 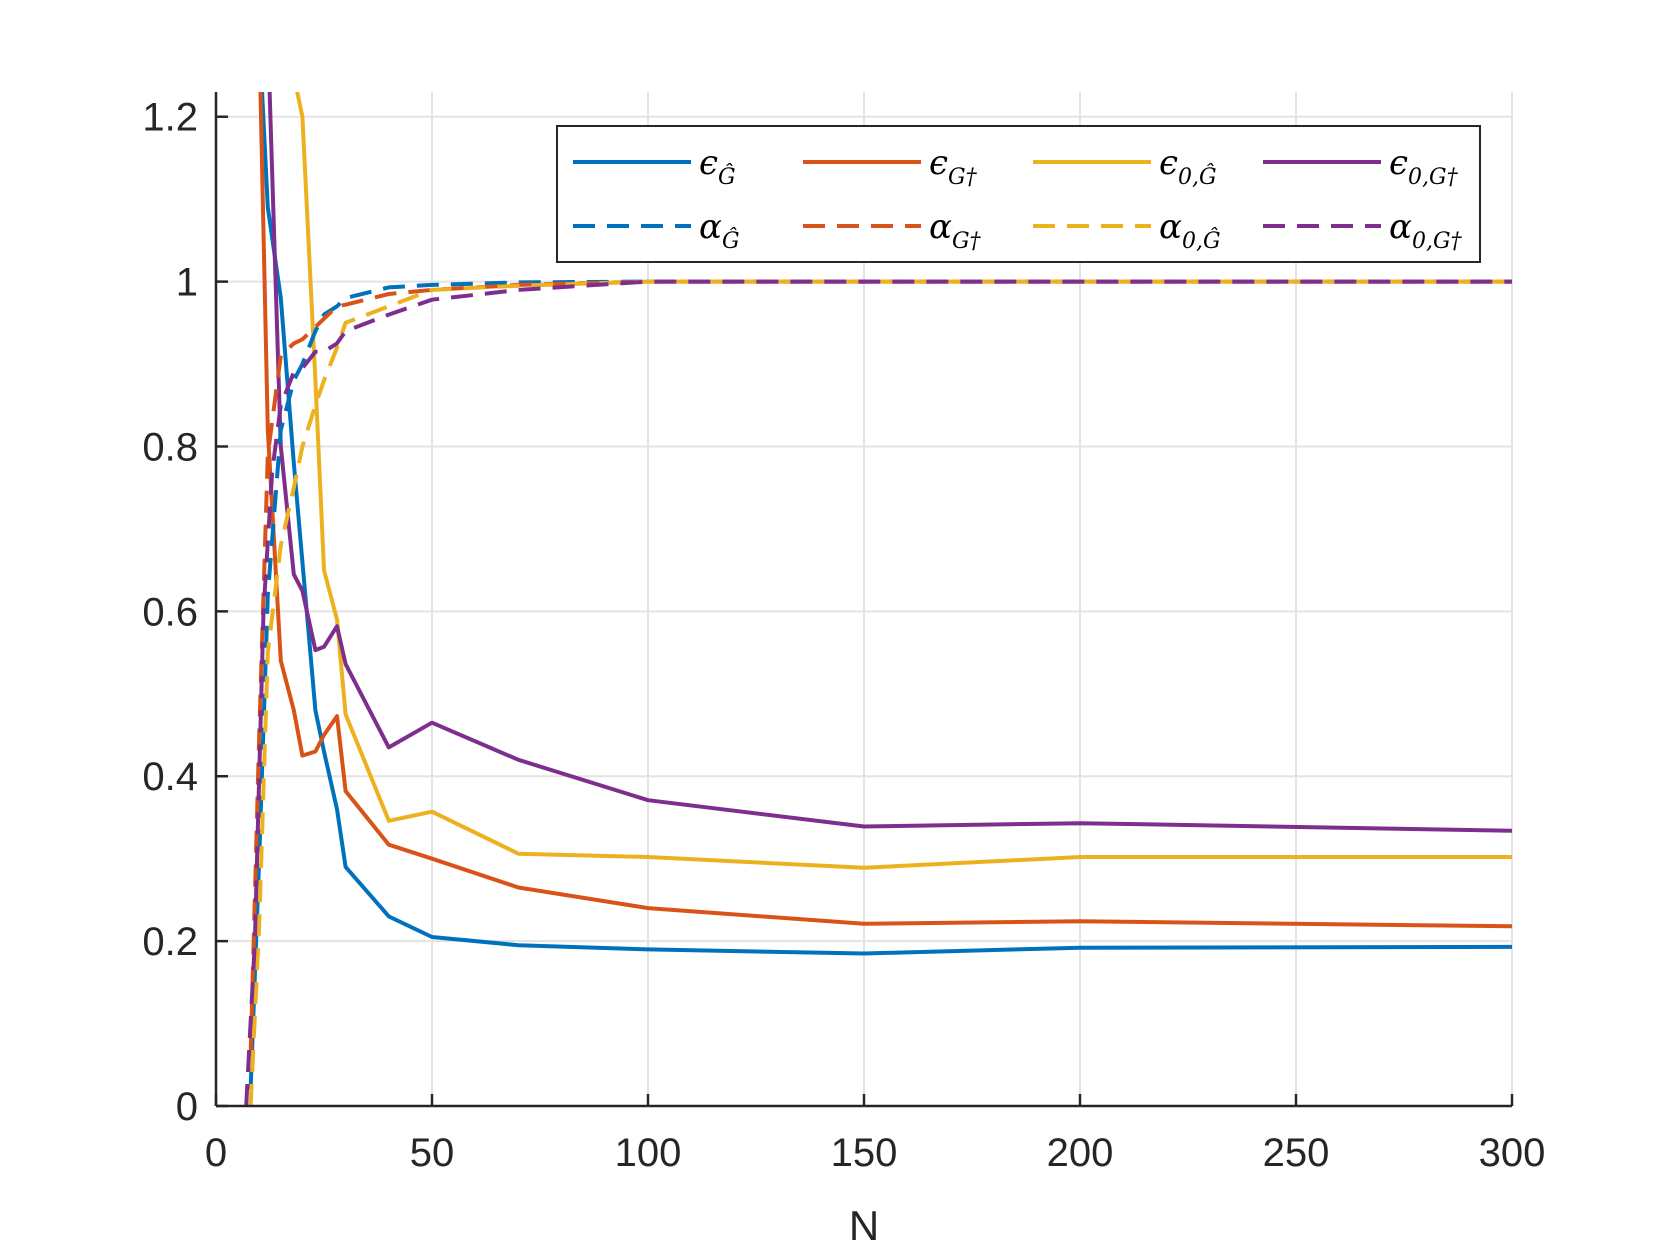 I want to click on legend-label-eps_ghat: ϵĜ, so click(x=717, y=166).